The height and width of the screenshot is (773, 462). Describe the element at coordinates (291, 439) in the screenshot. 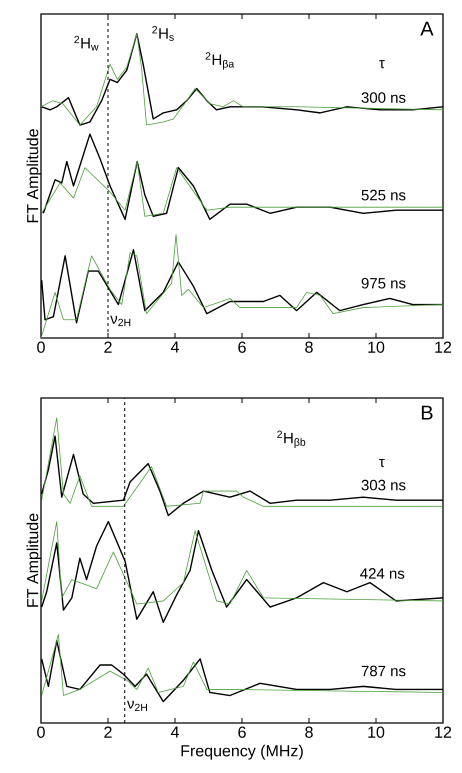

I see `annotation: $^{2}$H$_{βb}$` at that location.